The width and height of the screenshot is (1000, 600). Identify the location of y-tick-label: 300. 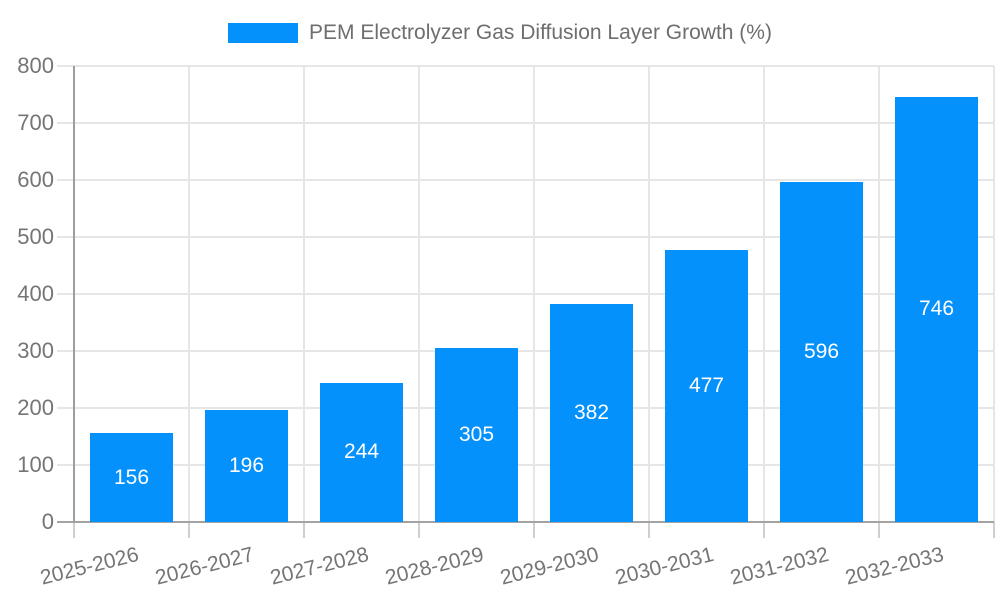
(35, 350).